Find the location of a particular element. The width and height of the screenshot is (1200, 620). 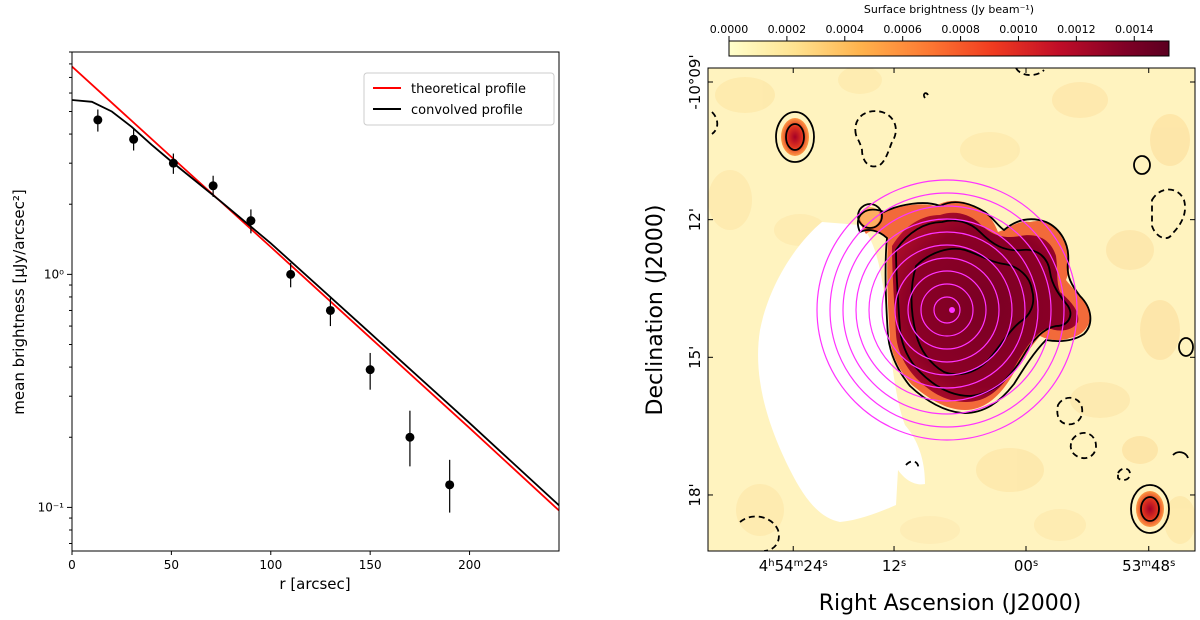

profile-x-axis-label: r [arcsec] is located at coordinates (314, 584).